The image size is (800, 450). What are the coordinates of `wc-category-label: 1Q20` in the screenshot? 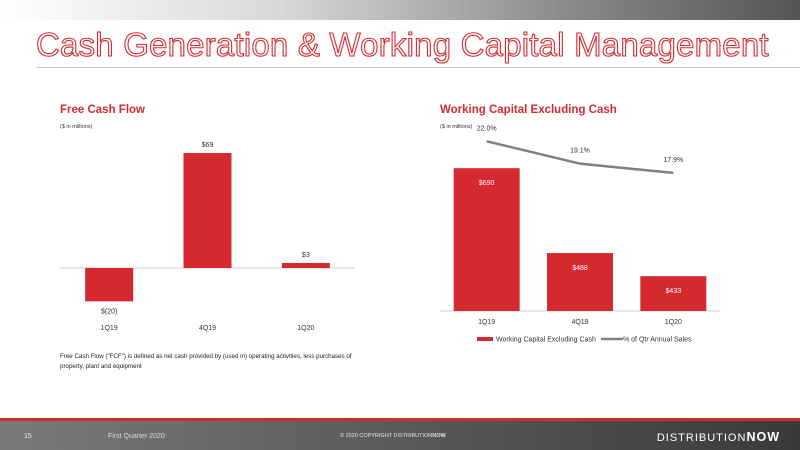 It's located at (673, 322).